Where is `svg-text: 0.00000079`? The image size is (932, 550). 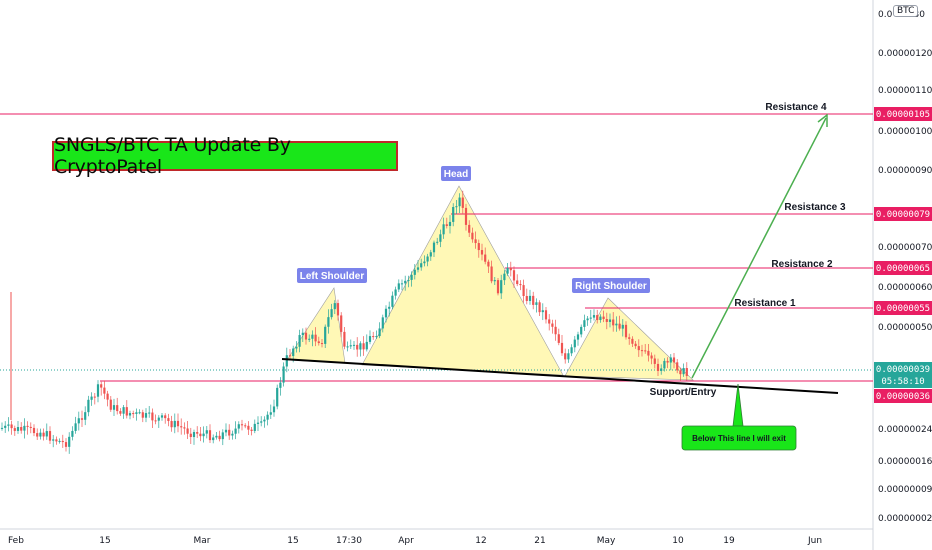
svg-text: 0.00000079 is located at coordinates (903, 215).